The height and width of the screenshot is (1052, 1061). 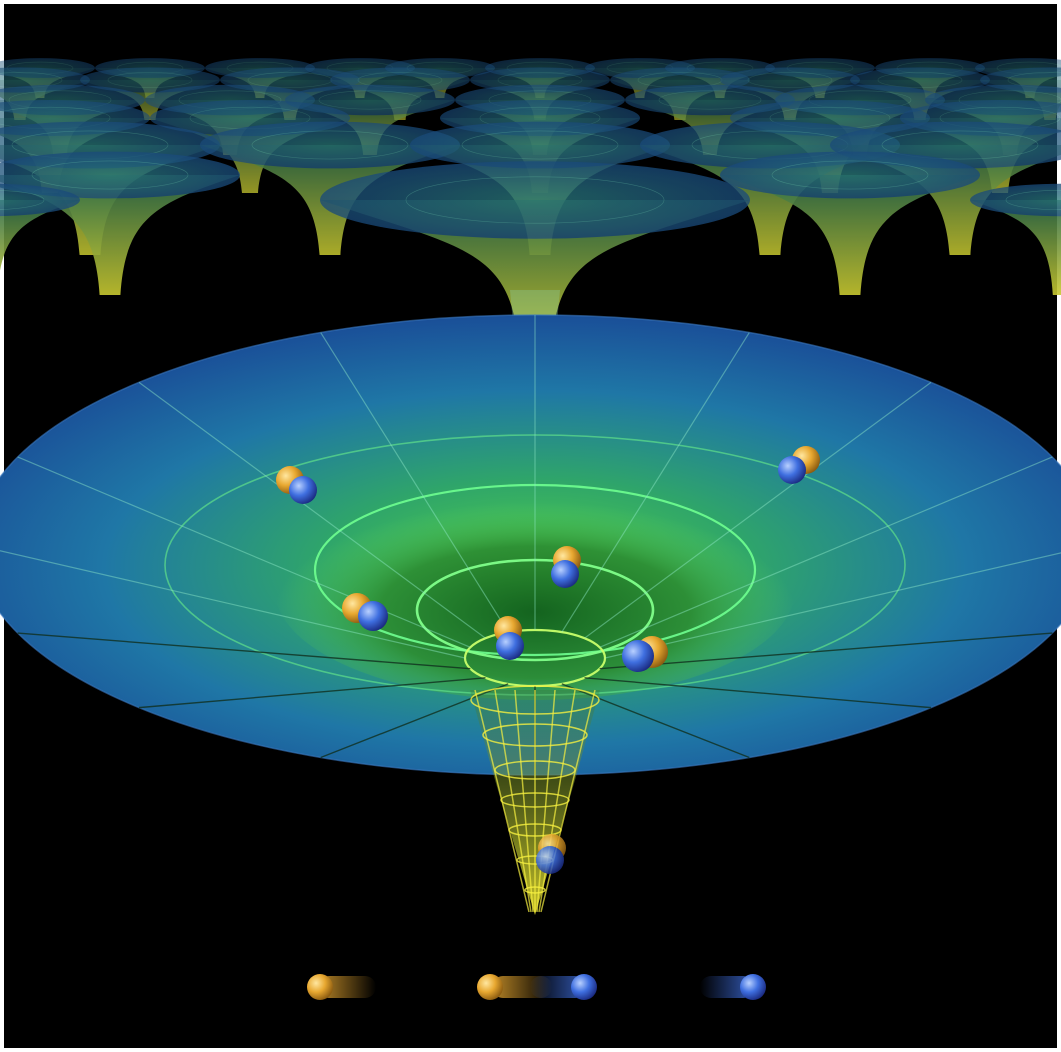 I want to click on blue-atom-glyph, so click(x=733, y=987).